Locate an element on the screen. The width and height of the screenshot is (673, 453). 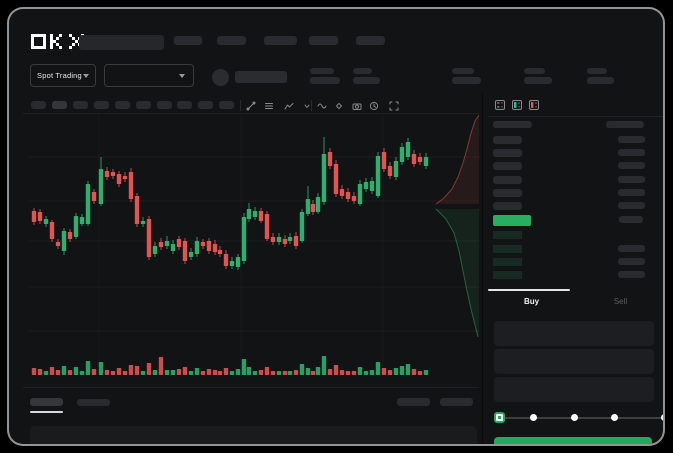
last-price-amount-placeholder is located at coordinates (631, 219).